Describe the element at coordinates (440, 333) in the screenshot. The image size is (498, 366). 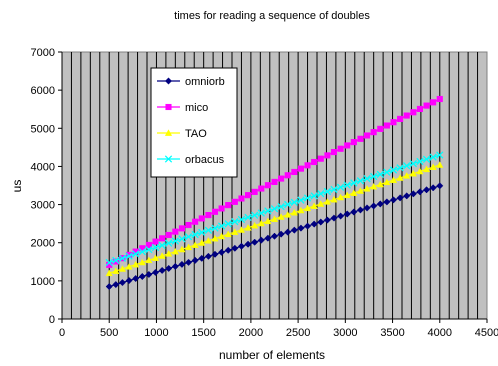
I see `x-tick-label: 4000` at that location.